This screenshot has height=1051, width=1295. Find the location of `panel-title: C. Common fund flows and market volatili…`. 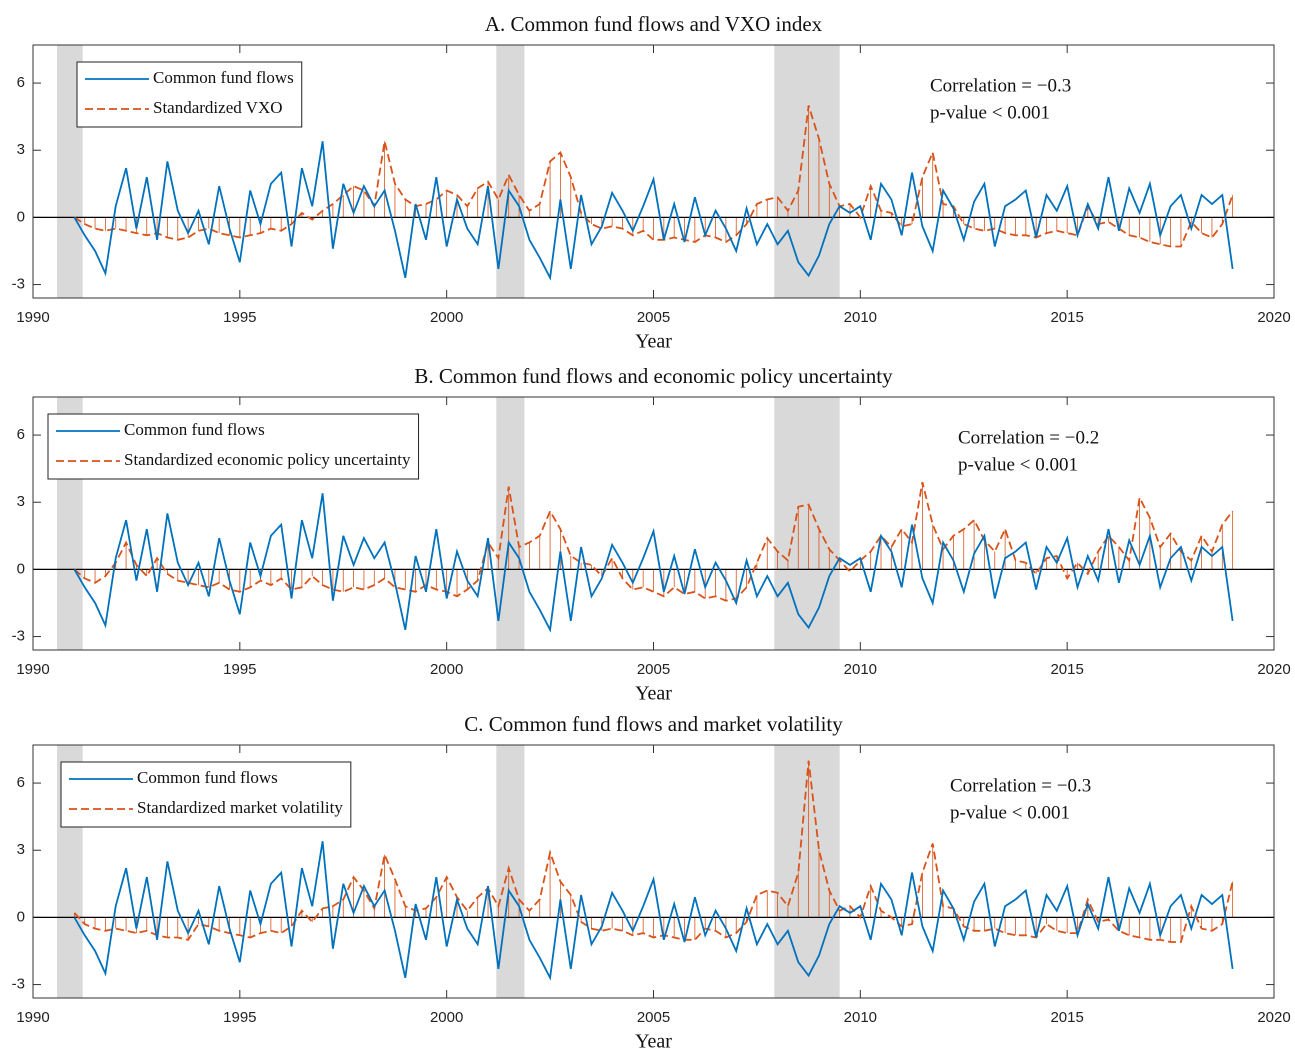

panel-title: C. Common fund flows and market volatili… is located at coordinates (653, 724).